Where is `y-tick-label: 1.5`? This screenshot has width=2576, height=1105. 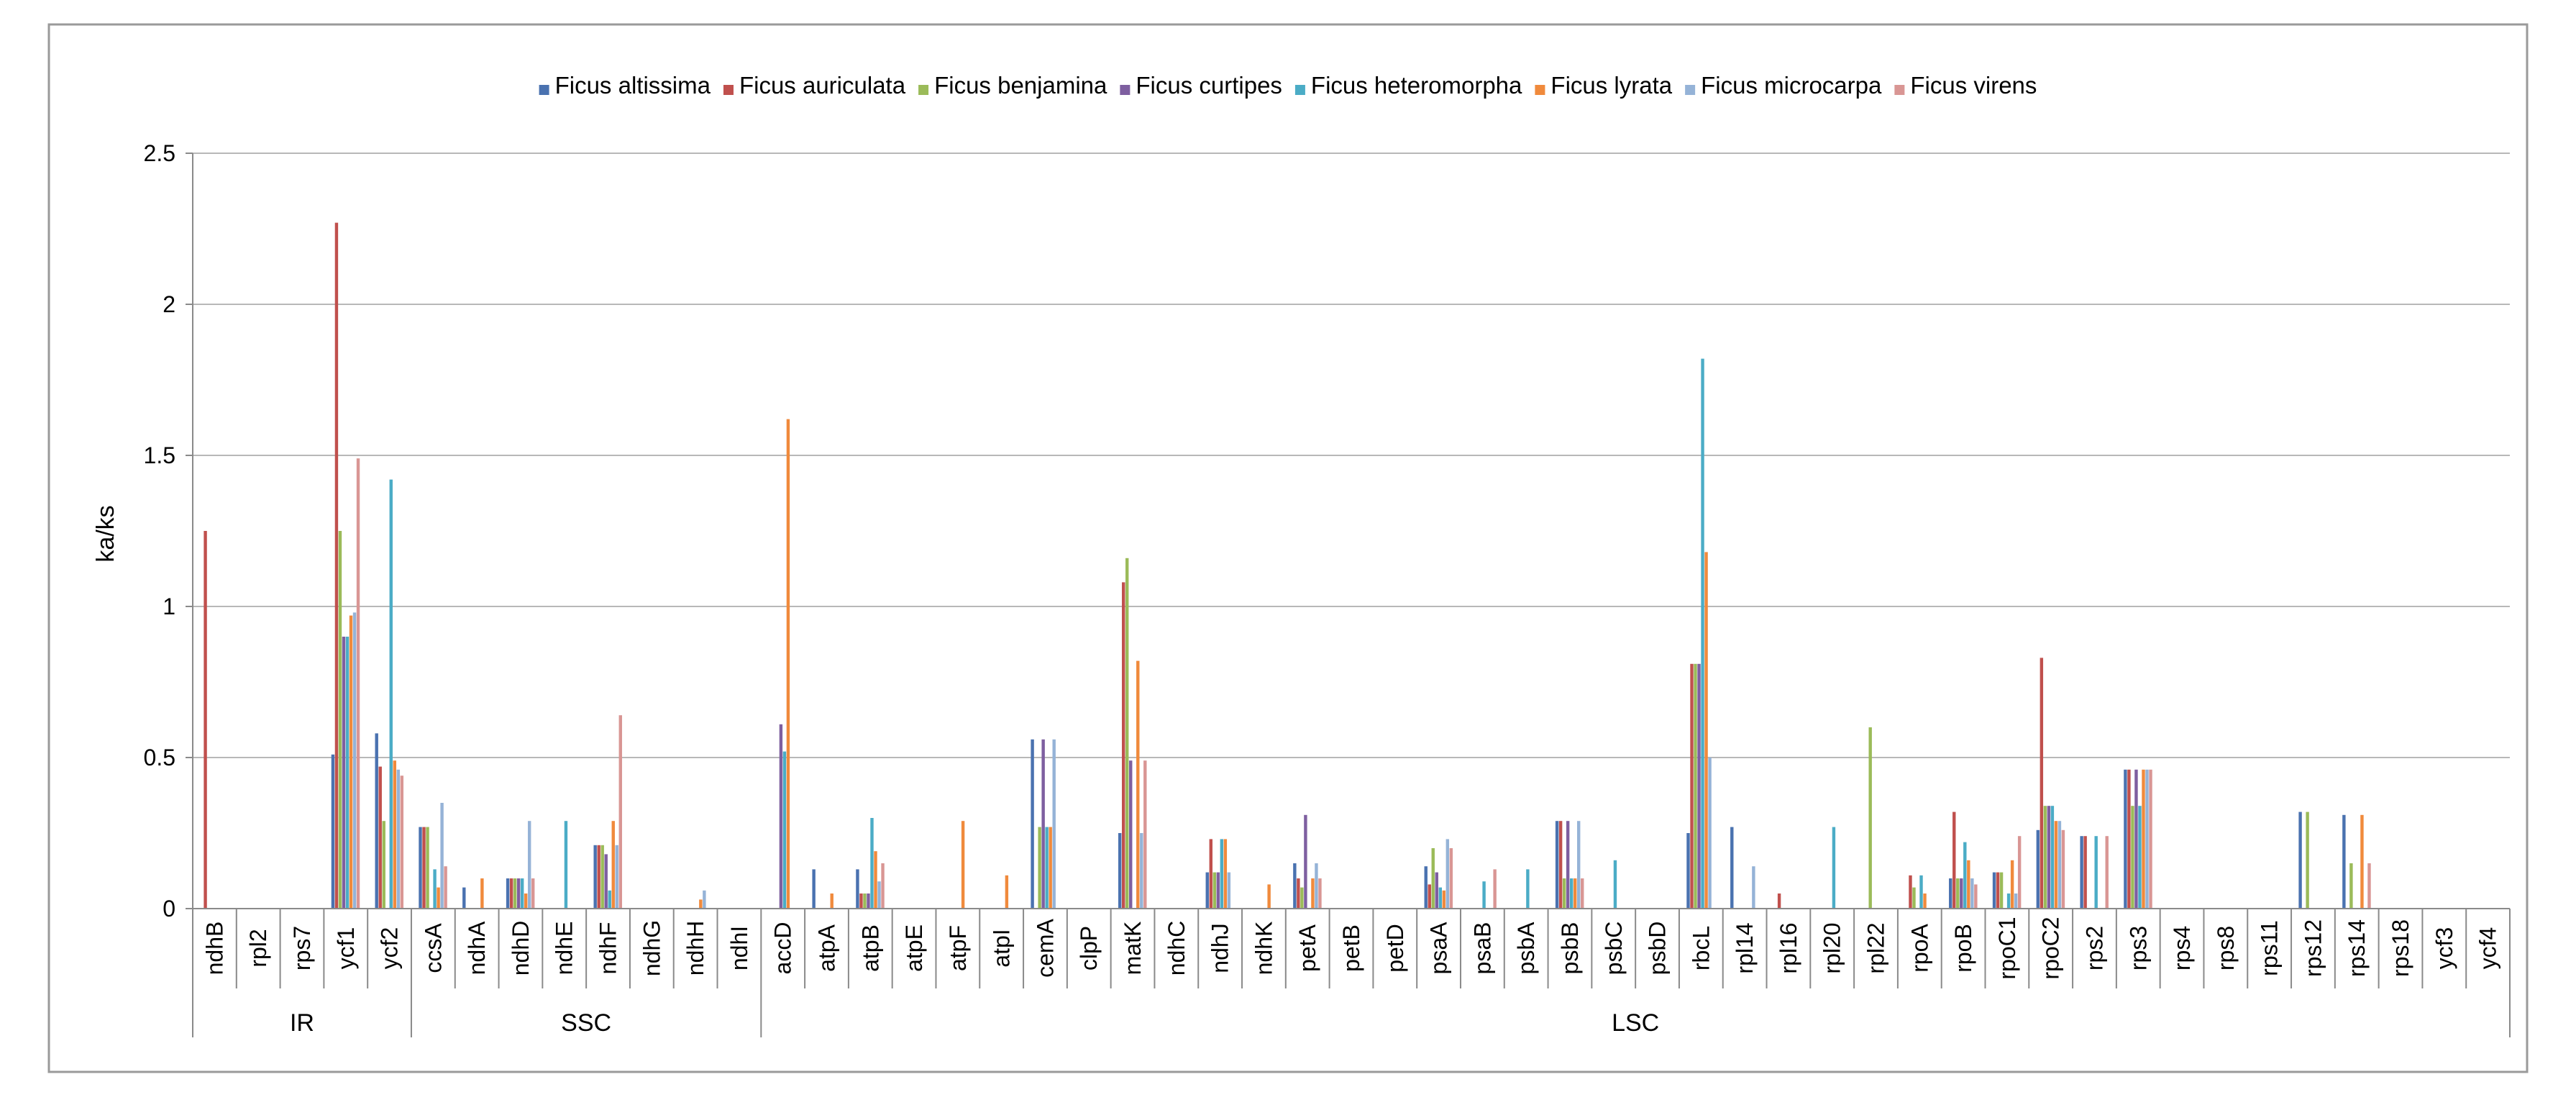 y-tick-label: 1.5 is located at coordinates (159, 455).